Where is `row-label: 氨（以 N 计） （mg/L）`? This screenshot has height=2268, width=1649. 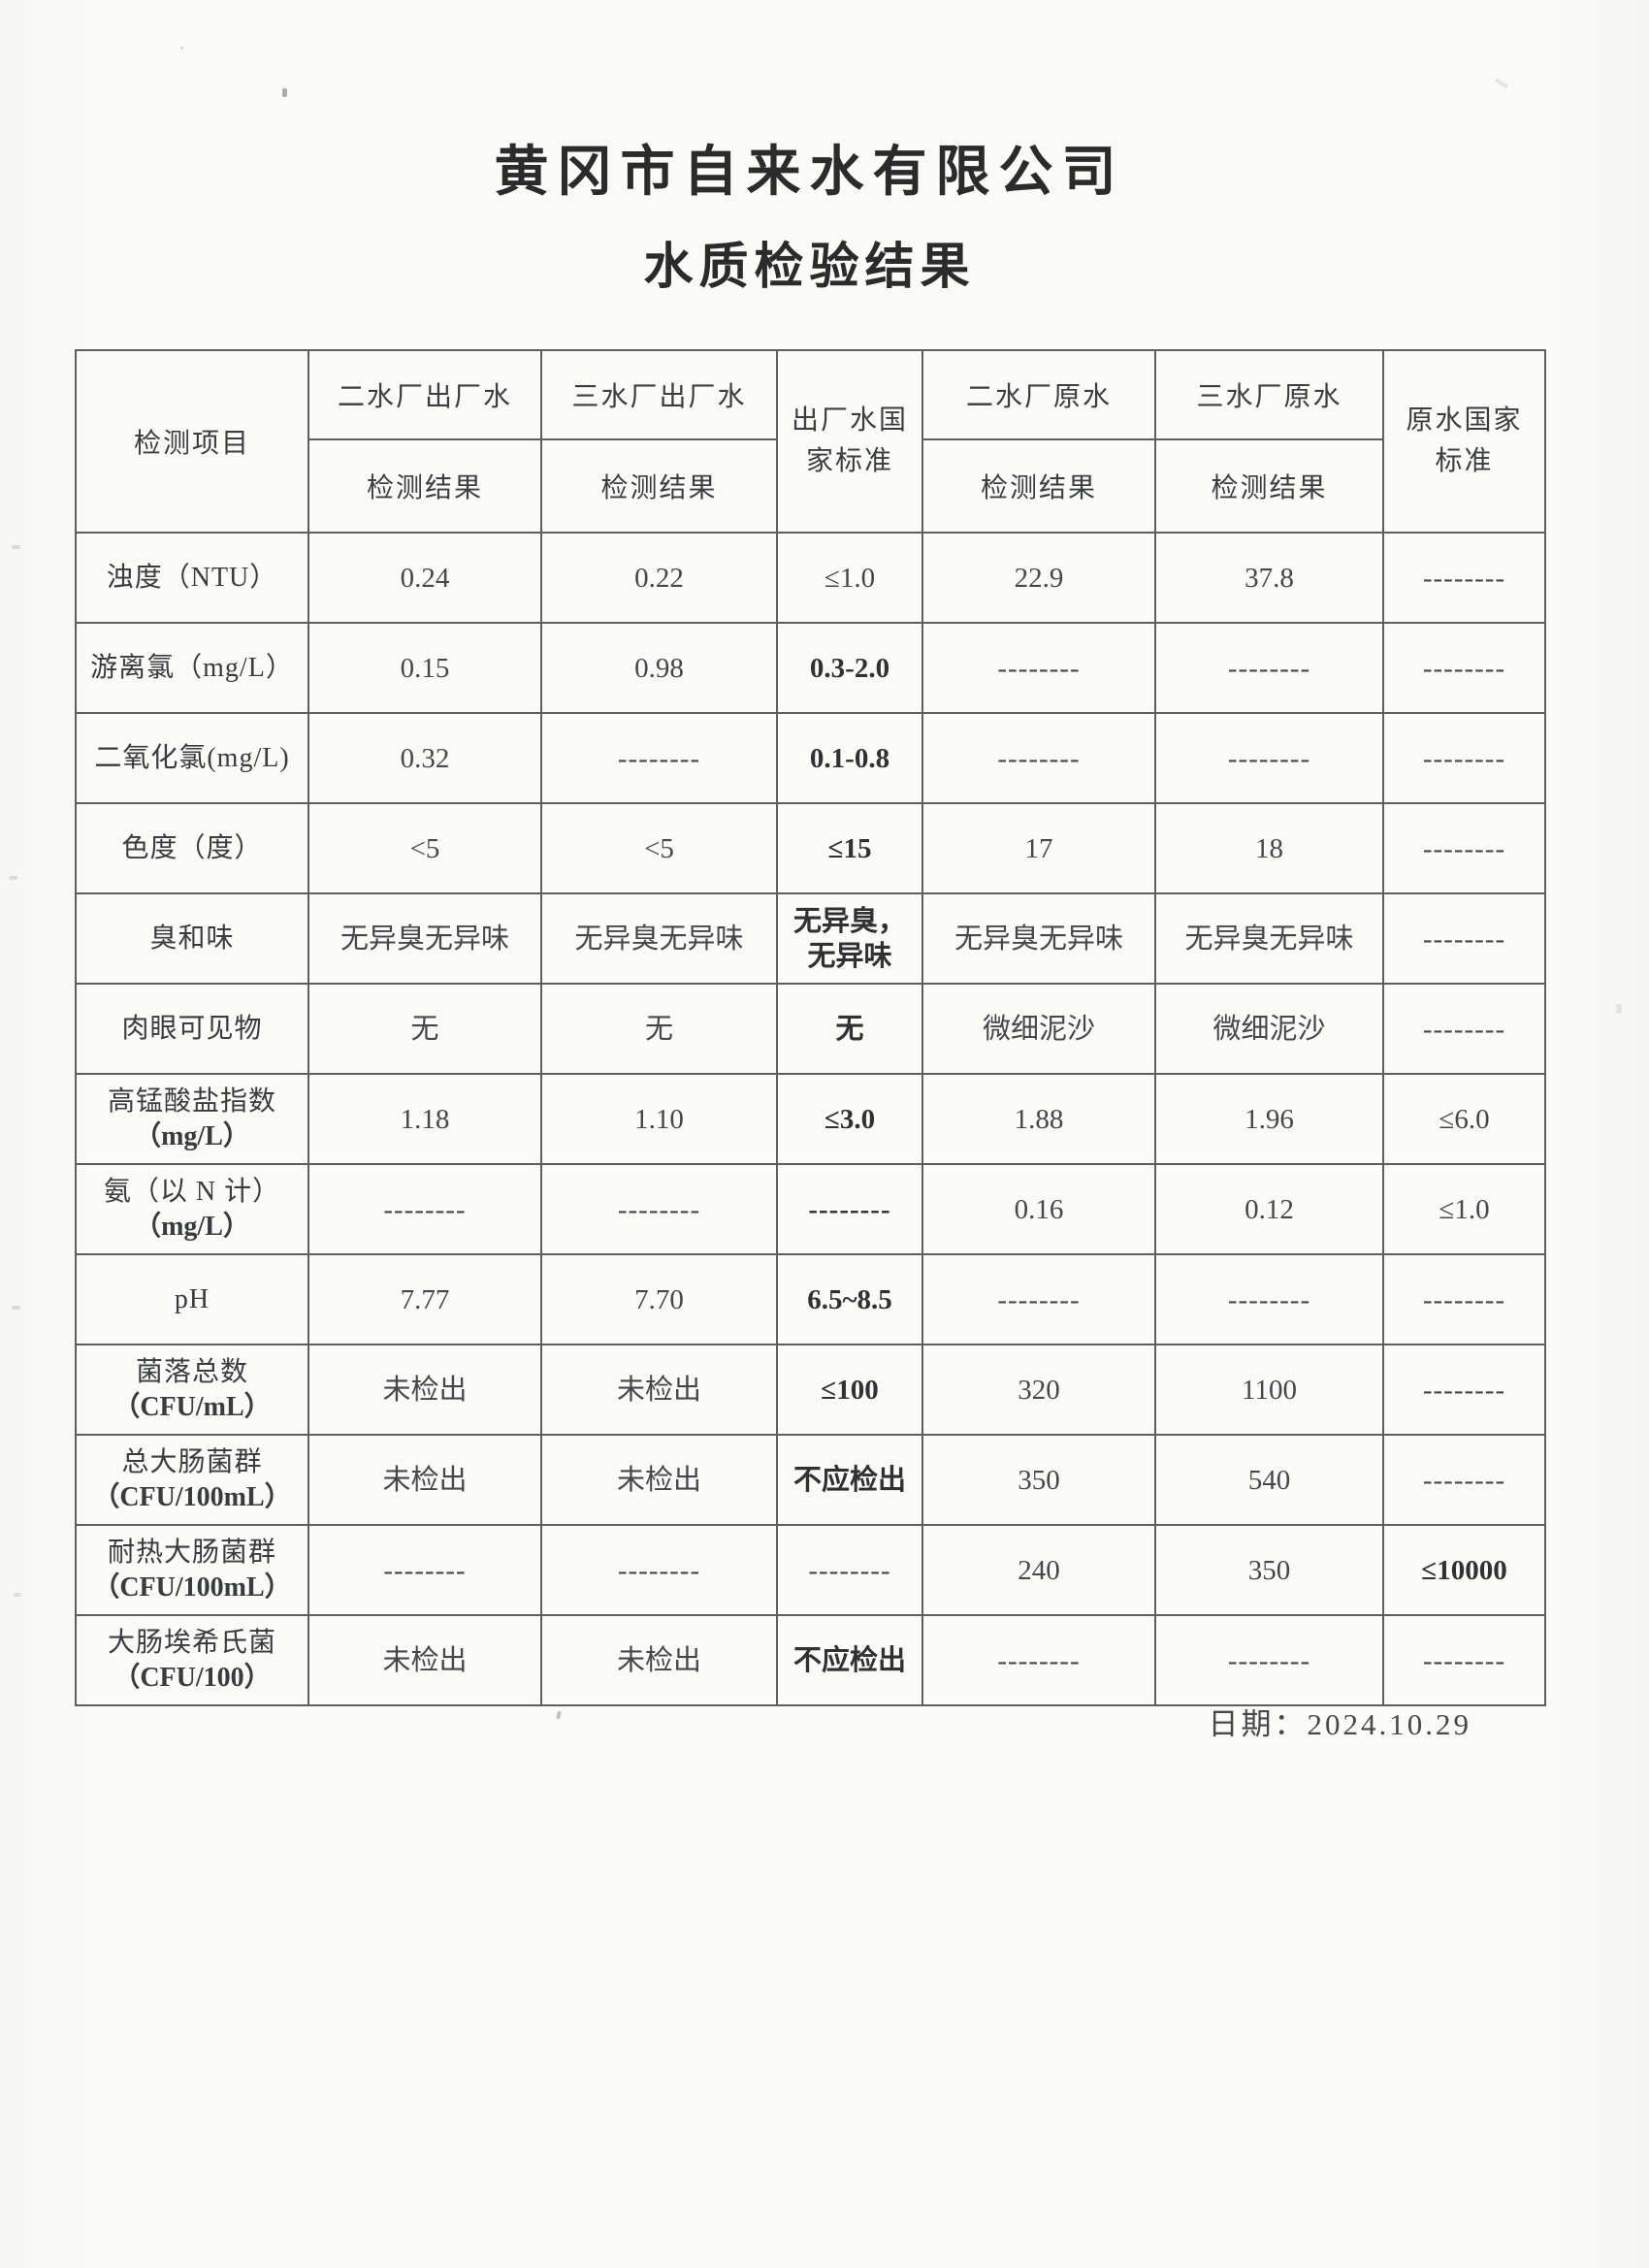 row-label: 氨（以 N 计） （mg/L） is located at coordinates (192, 1209).